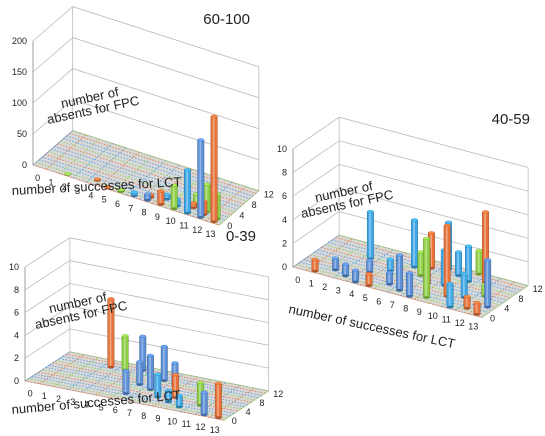 The image size is (545, 436). Describe the element at coordinates (101, 407) in the screenshot. I see `x-tick-label: 5` at that location.